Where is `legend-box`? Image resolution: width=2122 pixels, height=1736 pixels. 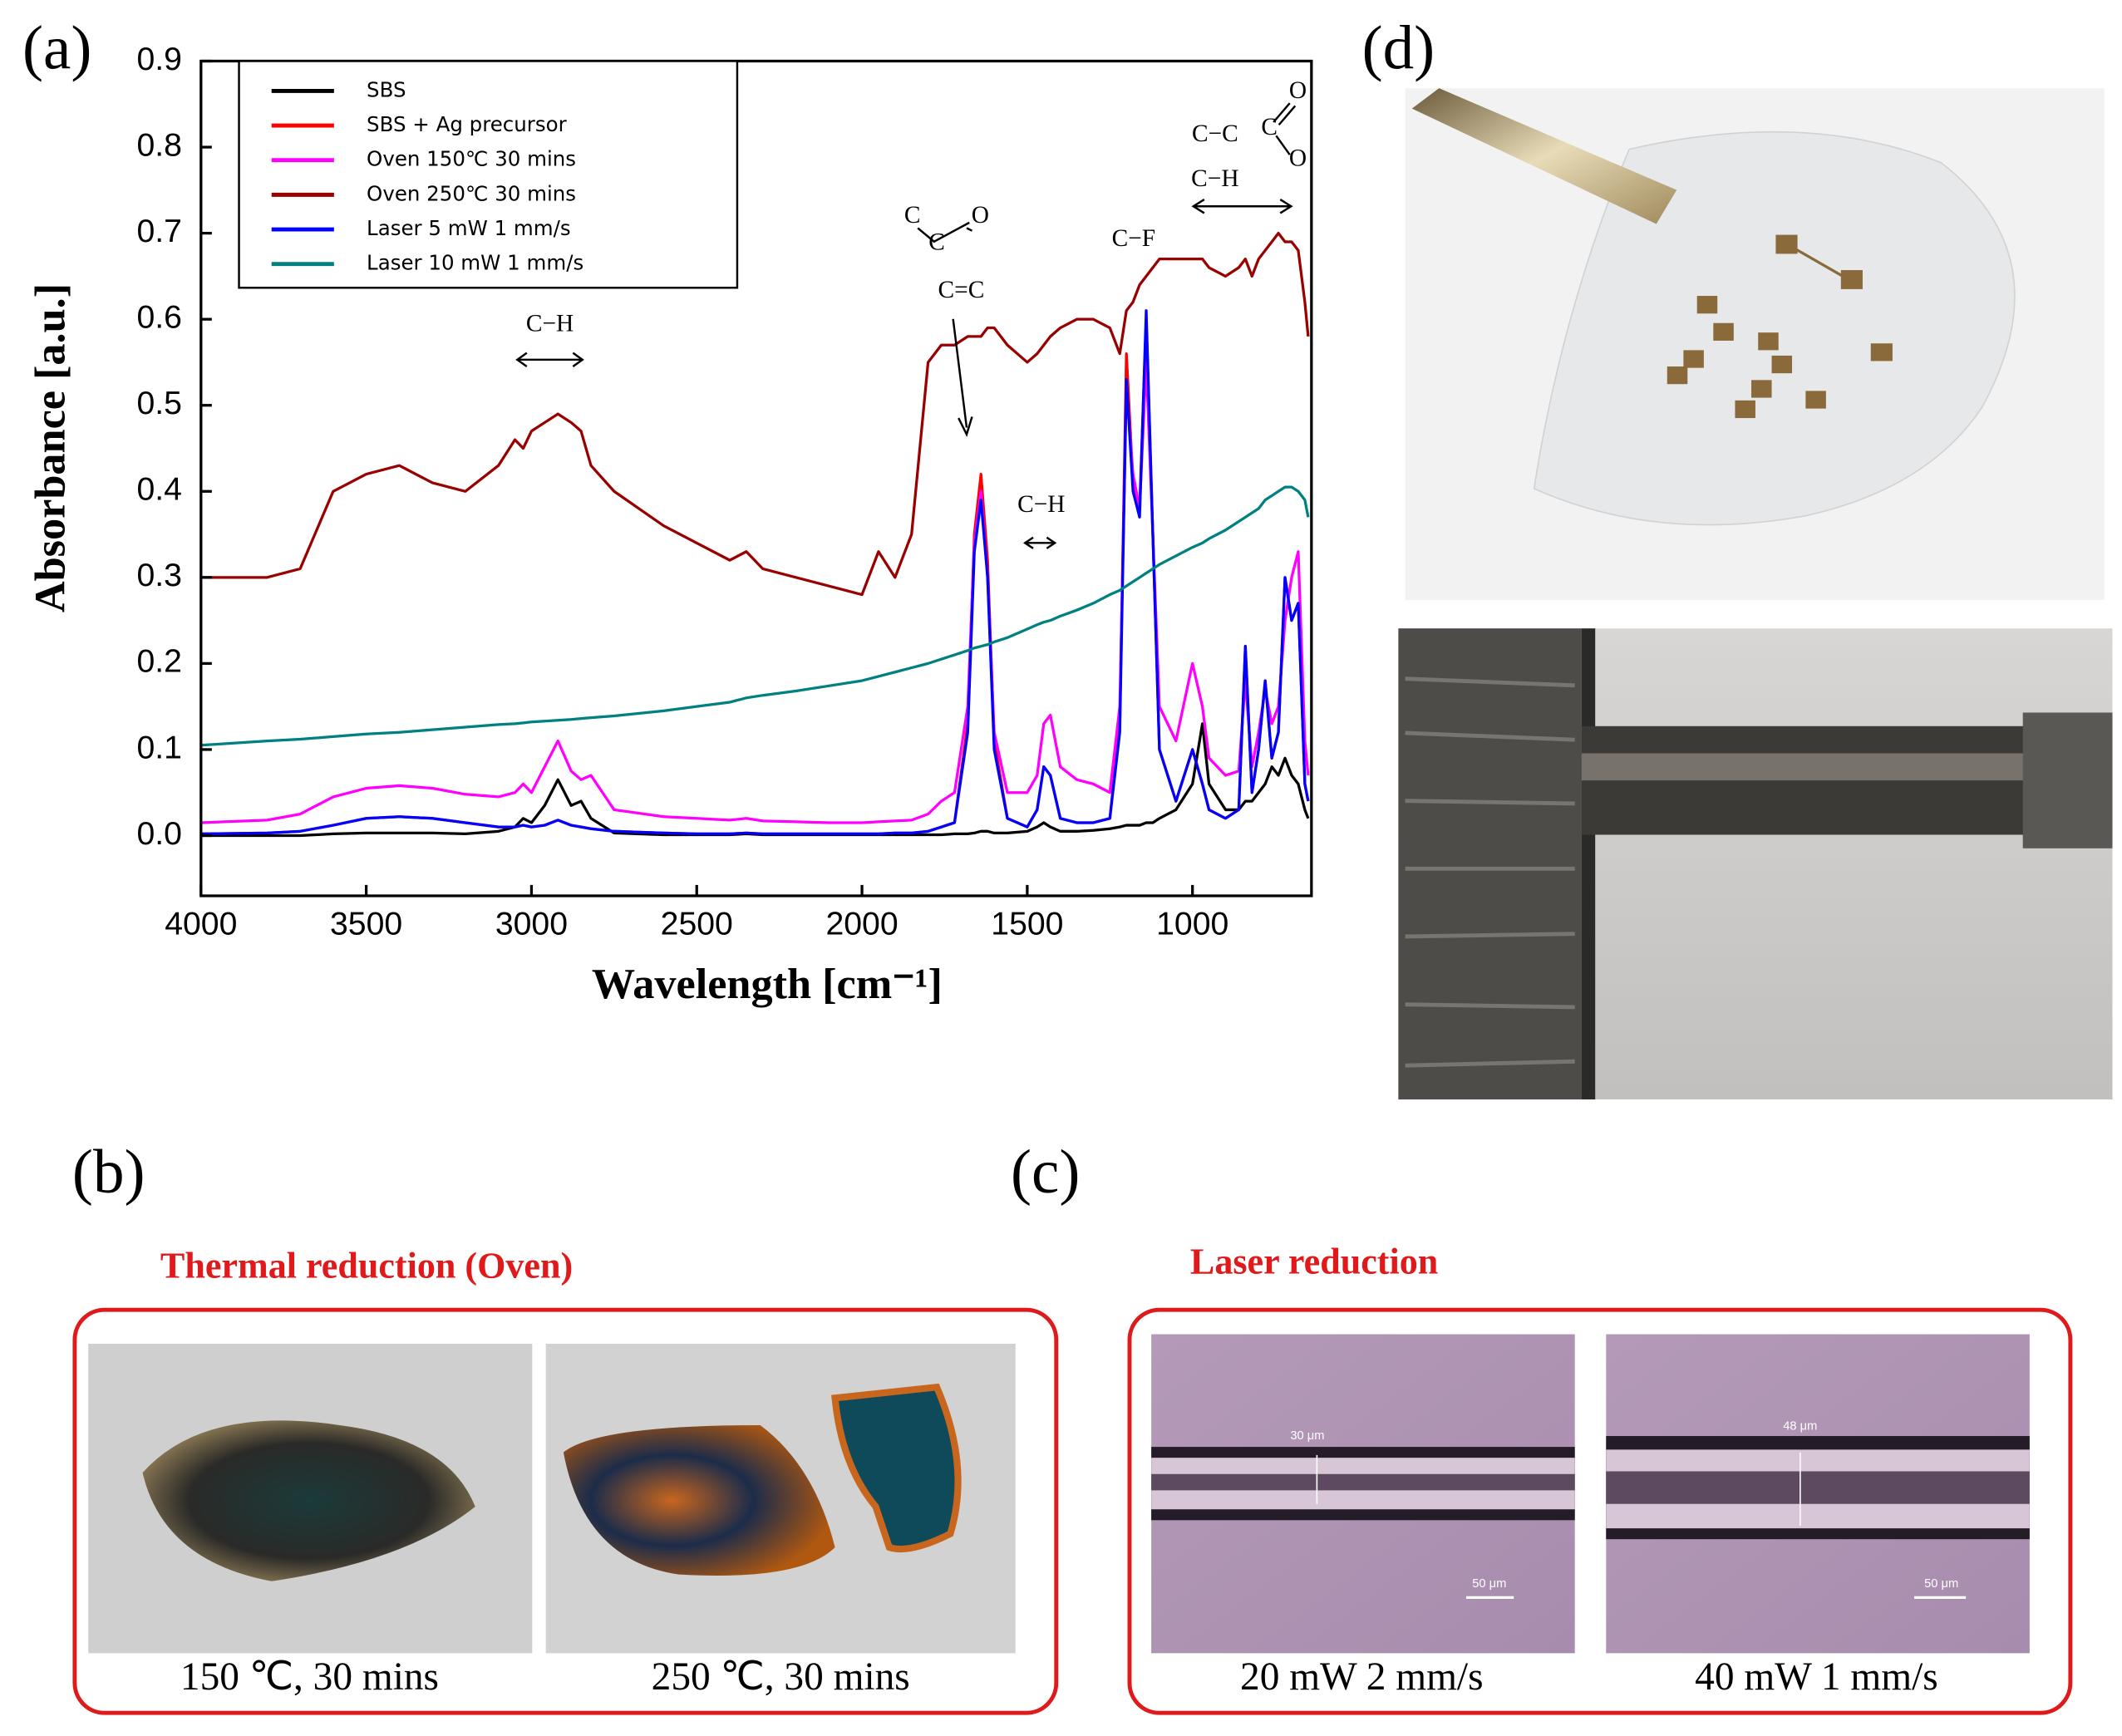
legend-box is located at coordinates (489, 174).